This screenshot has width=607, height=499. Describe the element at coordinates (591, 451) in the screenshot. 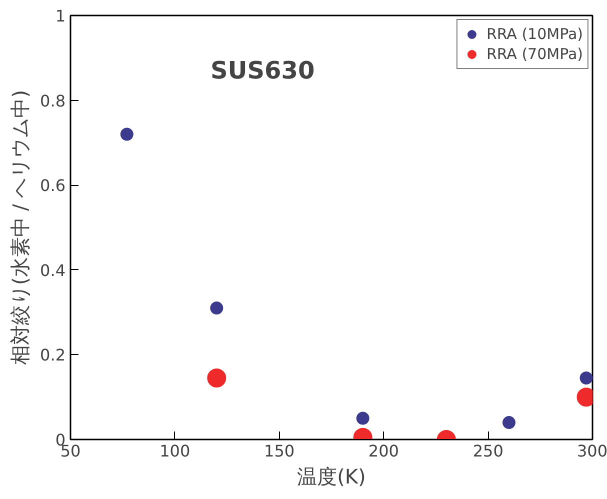

I see `x-tick-label: 300` at that location.